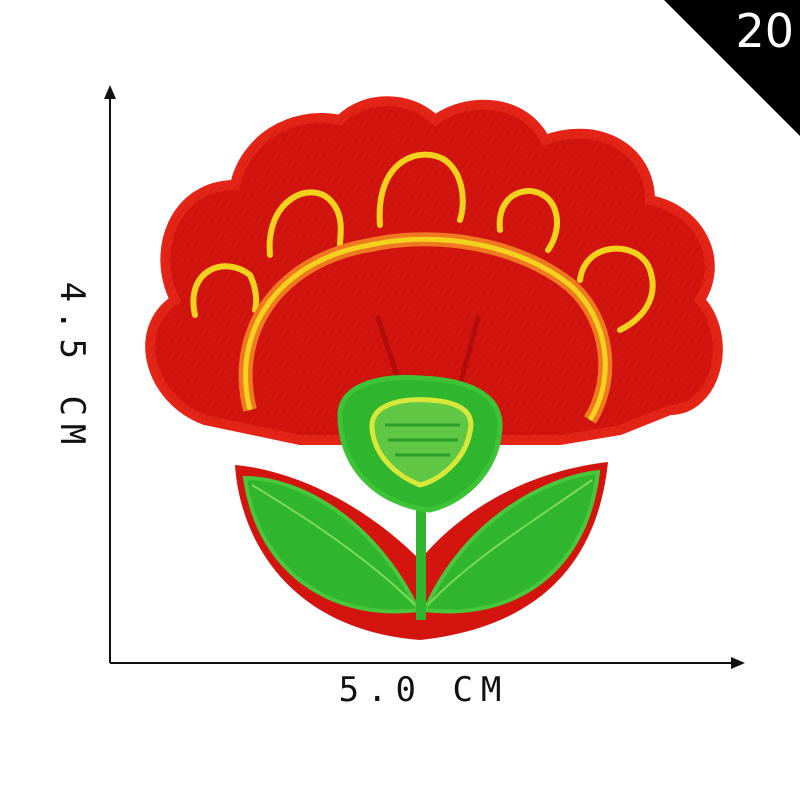  Describe the element at coordinates (420, 443) in the screenshot. I see `flower-bud` at that location.